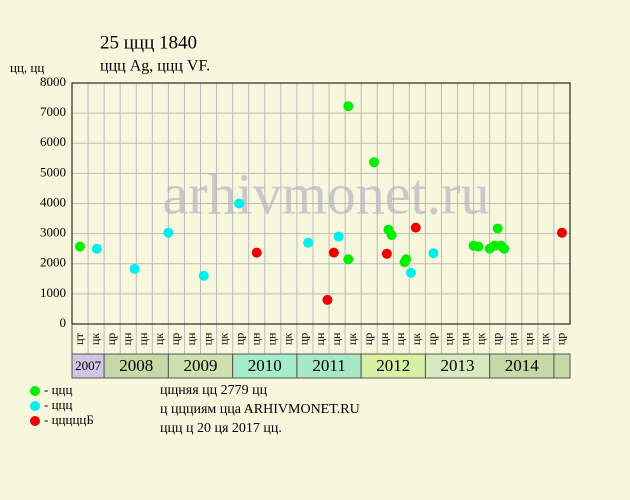  What do you see at coordinates (214, 390) in the screenshot?
I see `note: цщняя цц 2779 цц` at bounding box center [214, 390].